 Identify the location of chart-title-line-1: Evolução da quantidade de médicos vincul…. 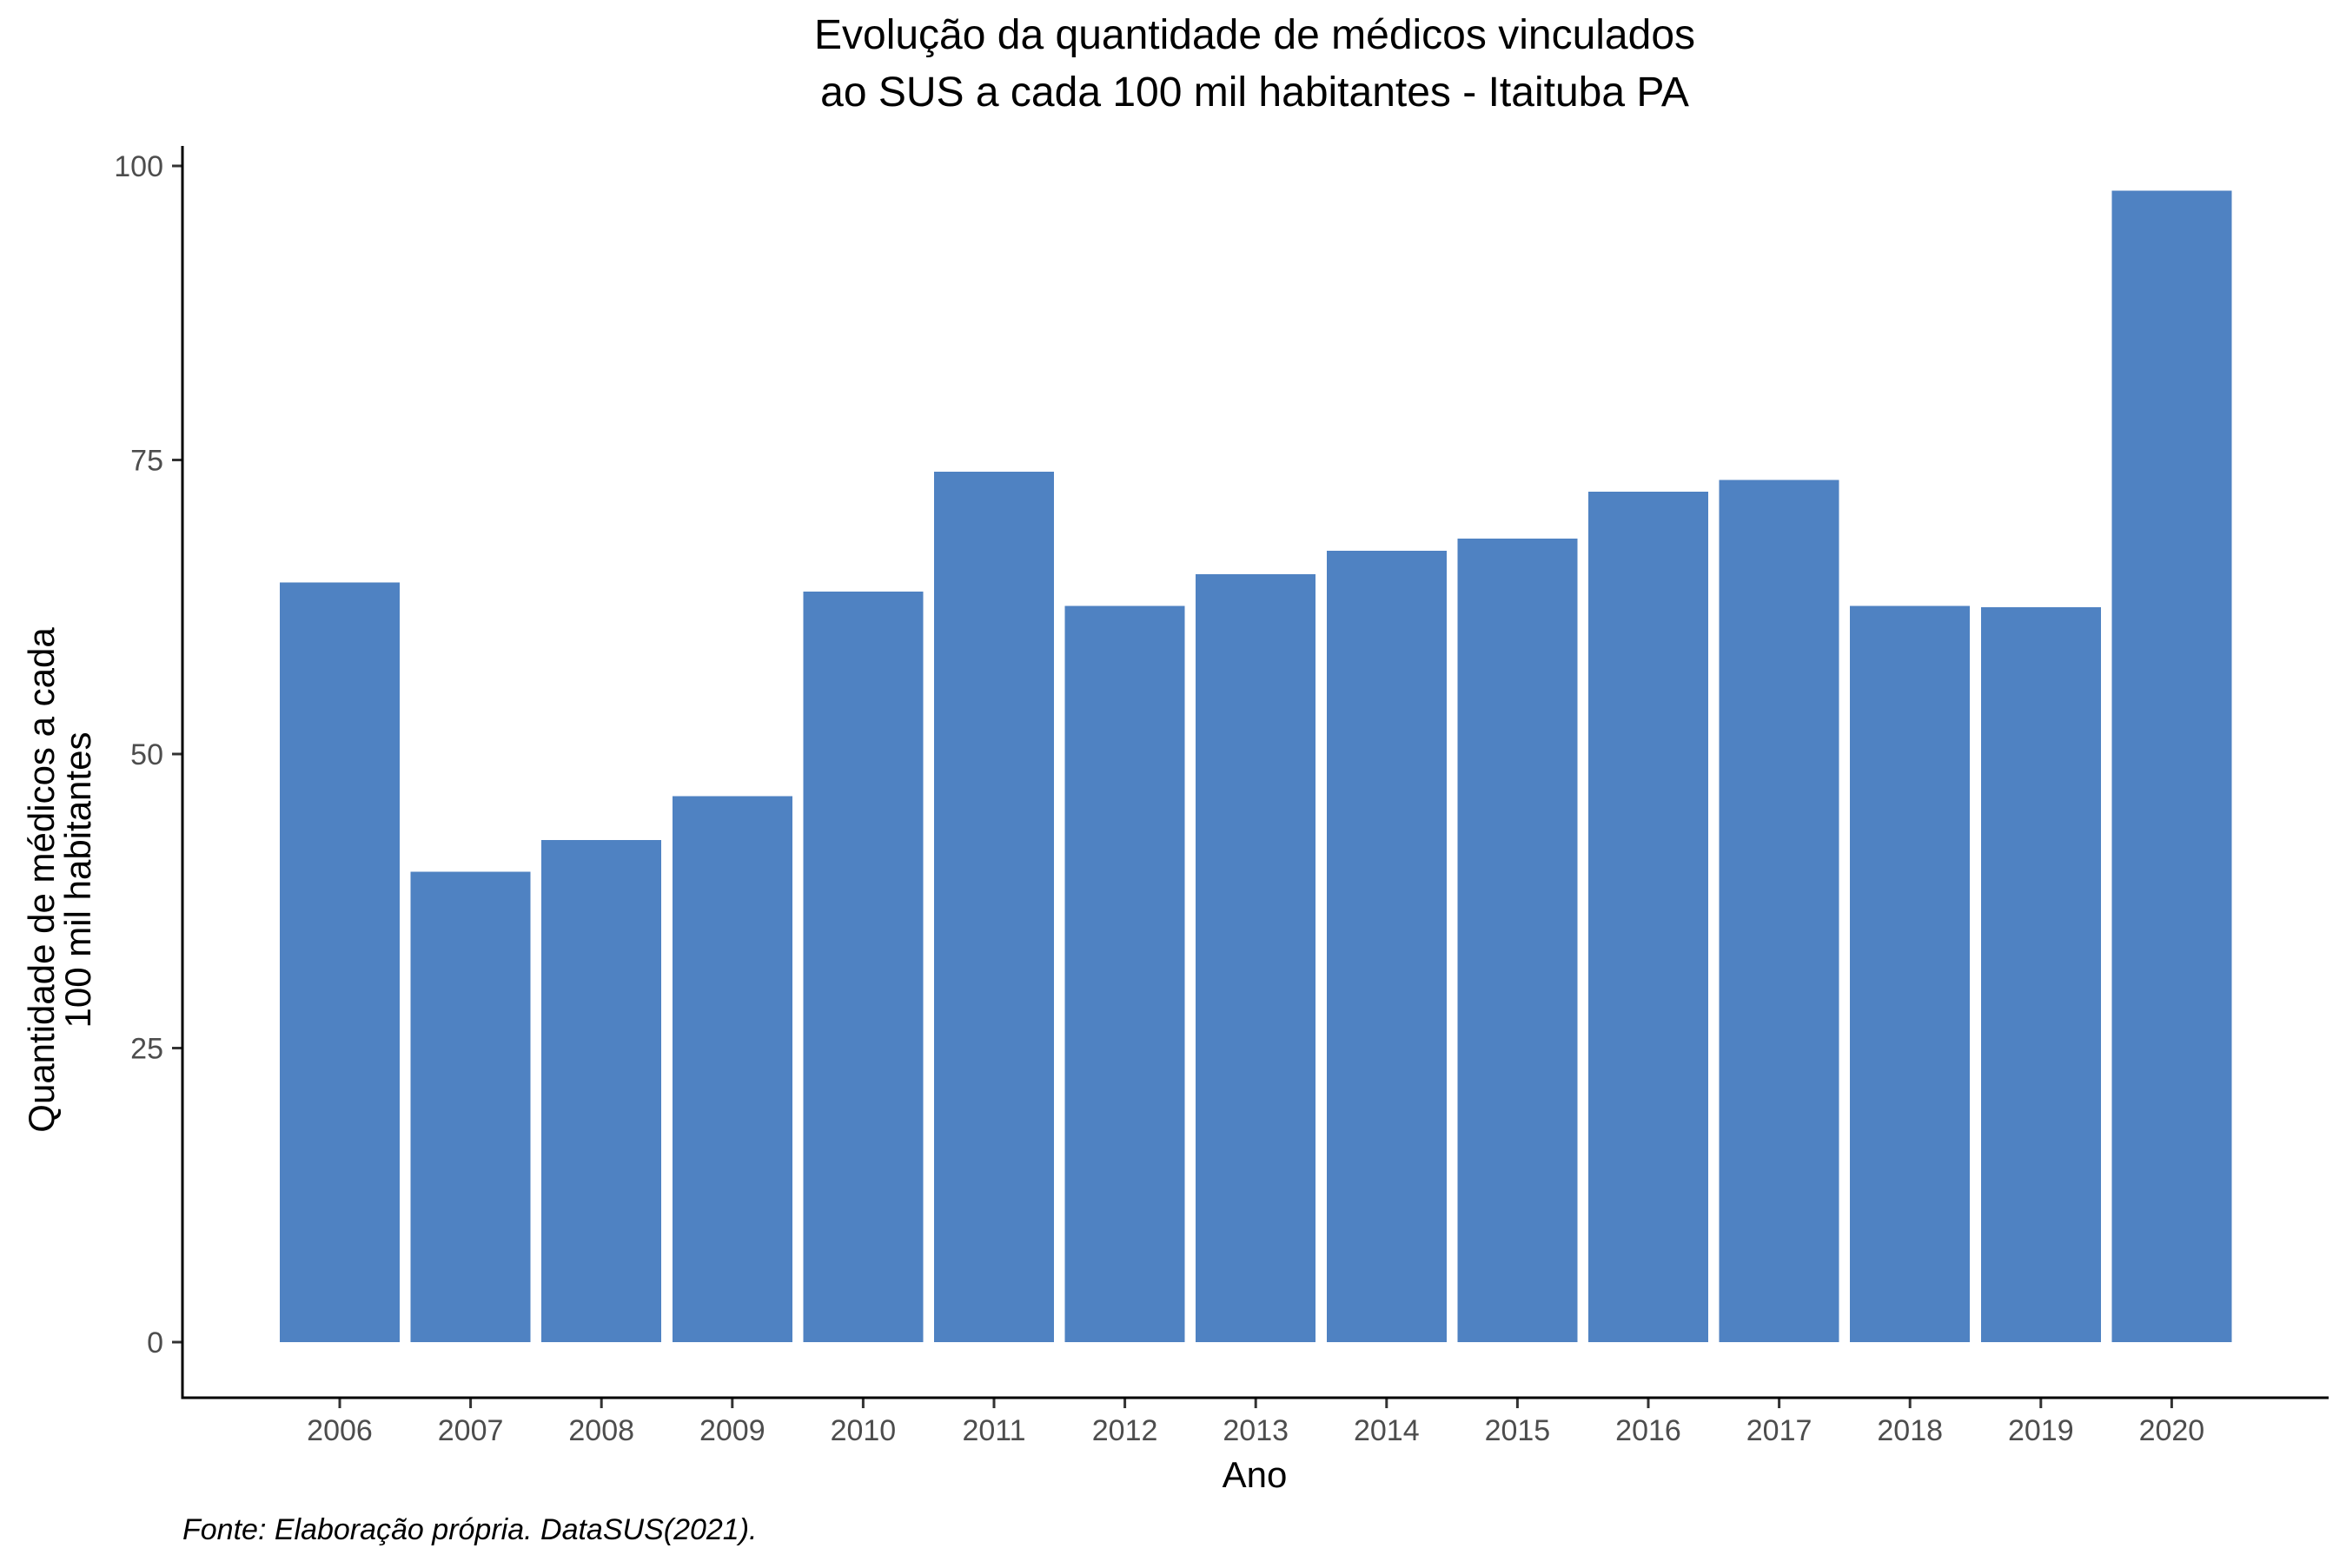
(1255, 35).